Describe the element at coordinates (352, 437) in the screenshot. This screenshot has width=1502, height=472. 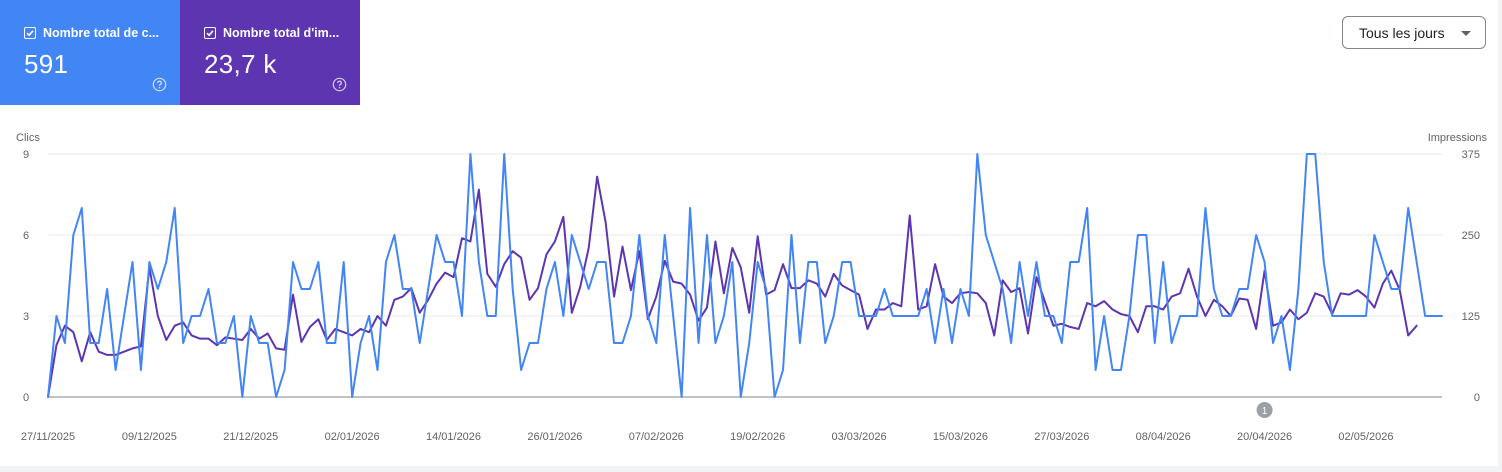
I see `x-tick-label: 02/01/2026` at that location.